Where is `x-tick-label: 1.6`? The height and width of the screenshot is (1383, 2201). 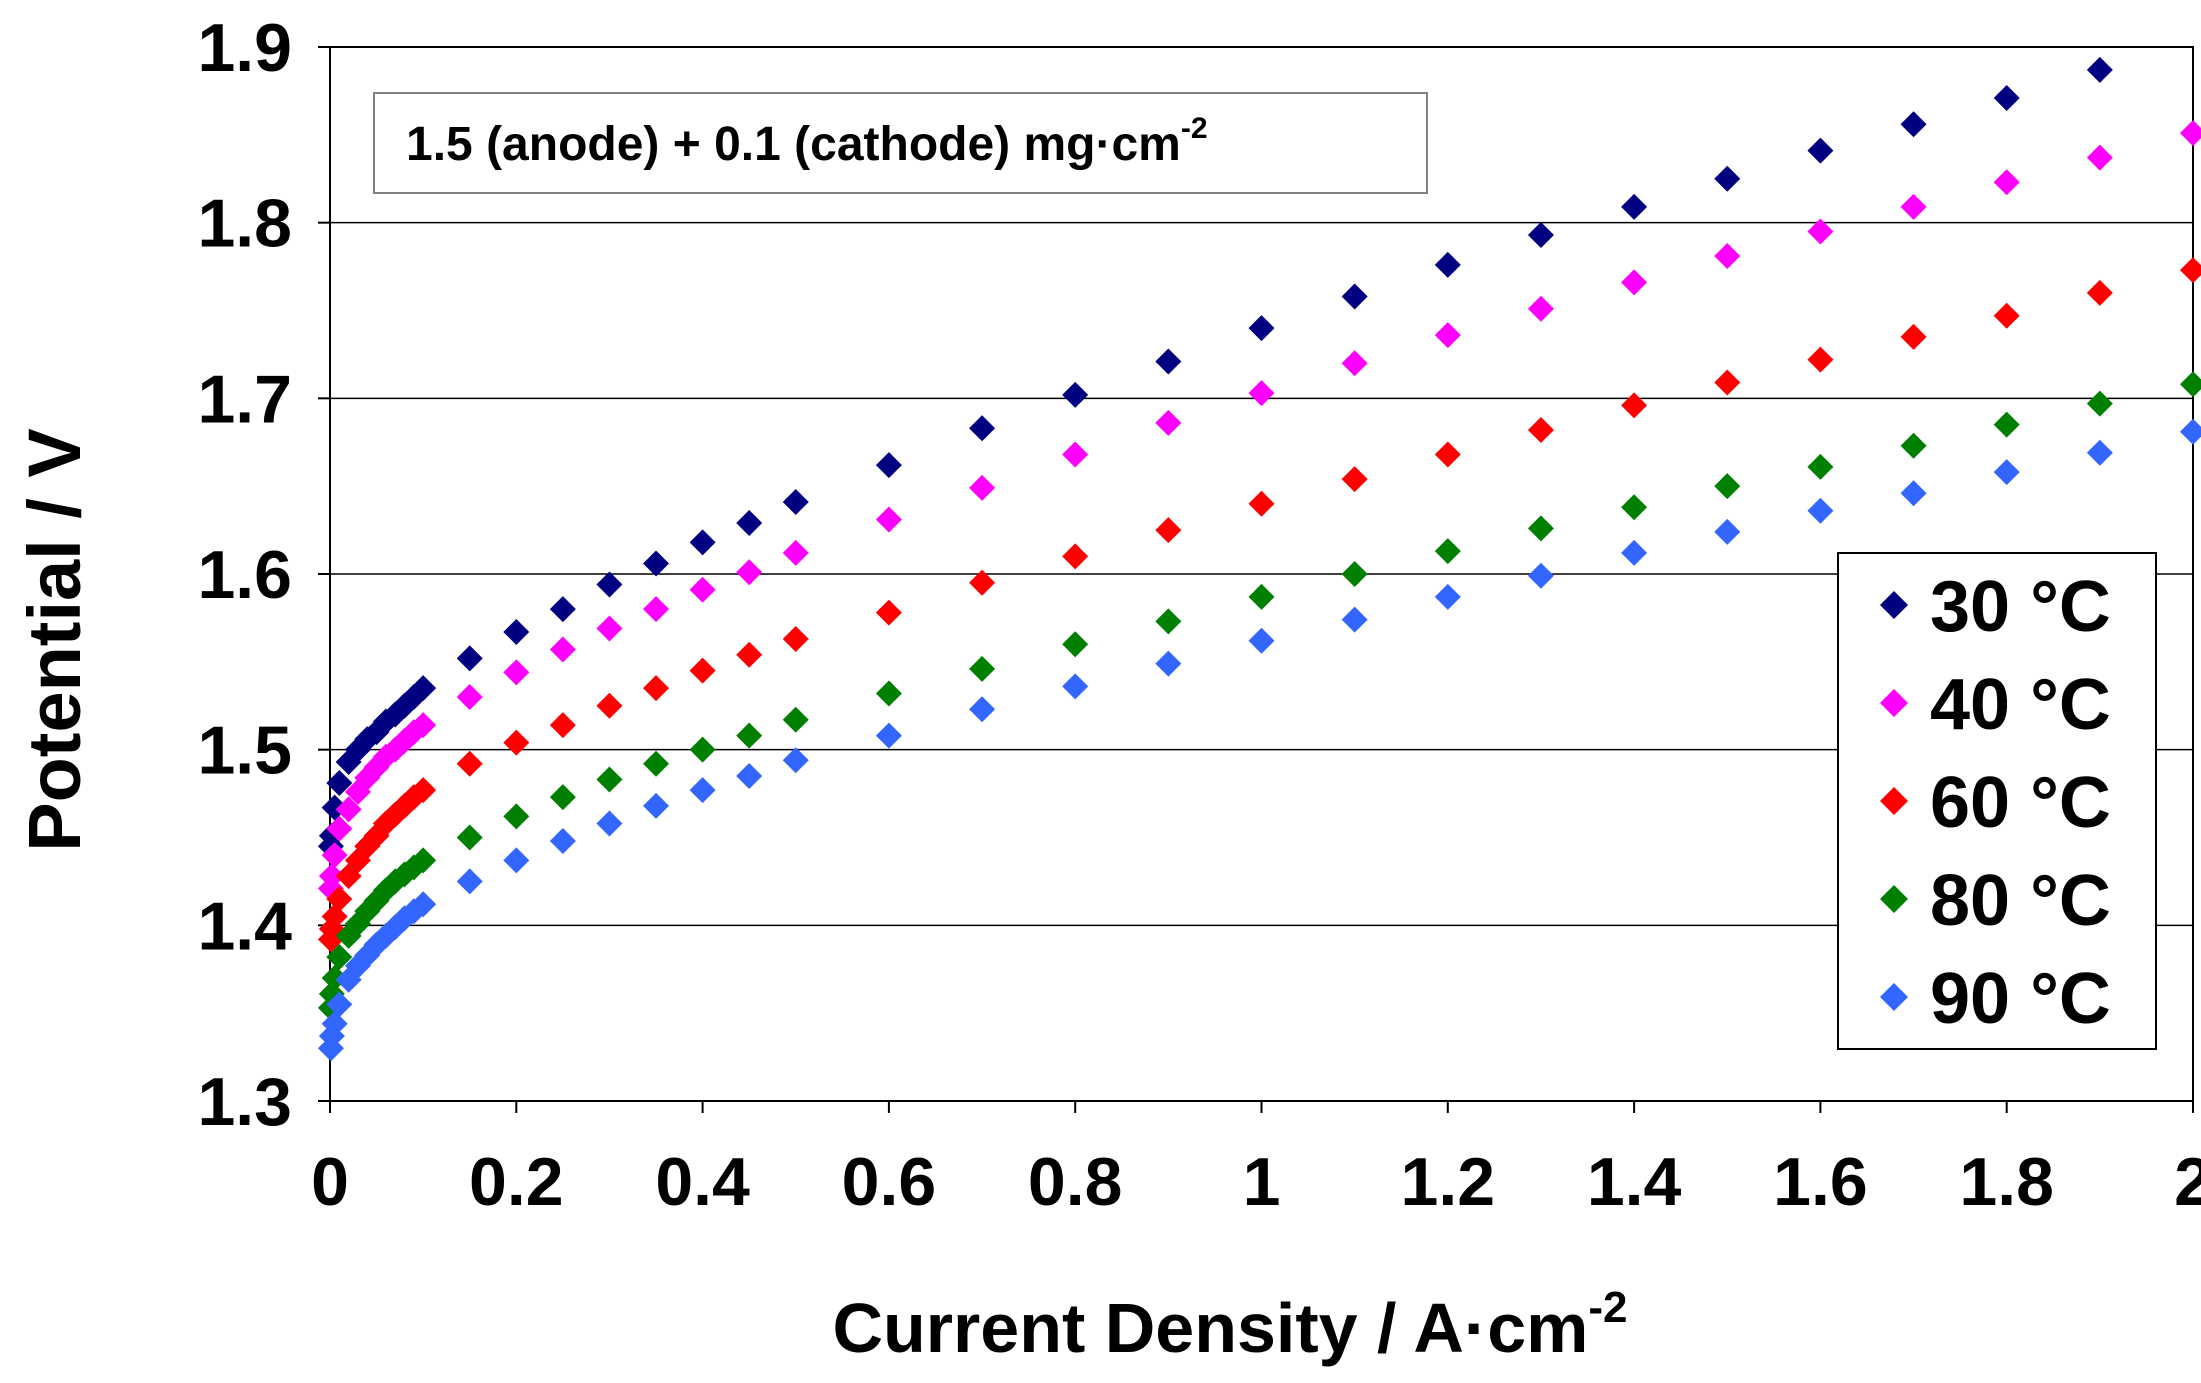
x-tick-label: 1.6 is located at coordinates (1820, 1182).